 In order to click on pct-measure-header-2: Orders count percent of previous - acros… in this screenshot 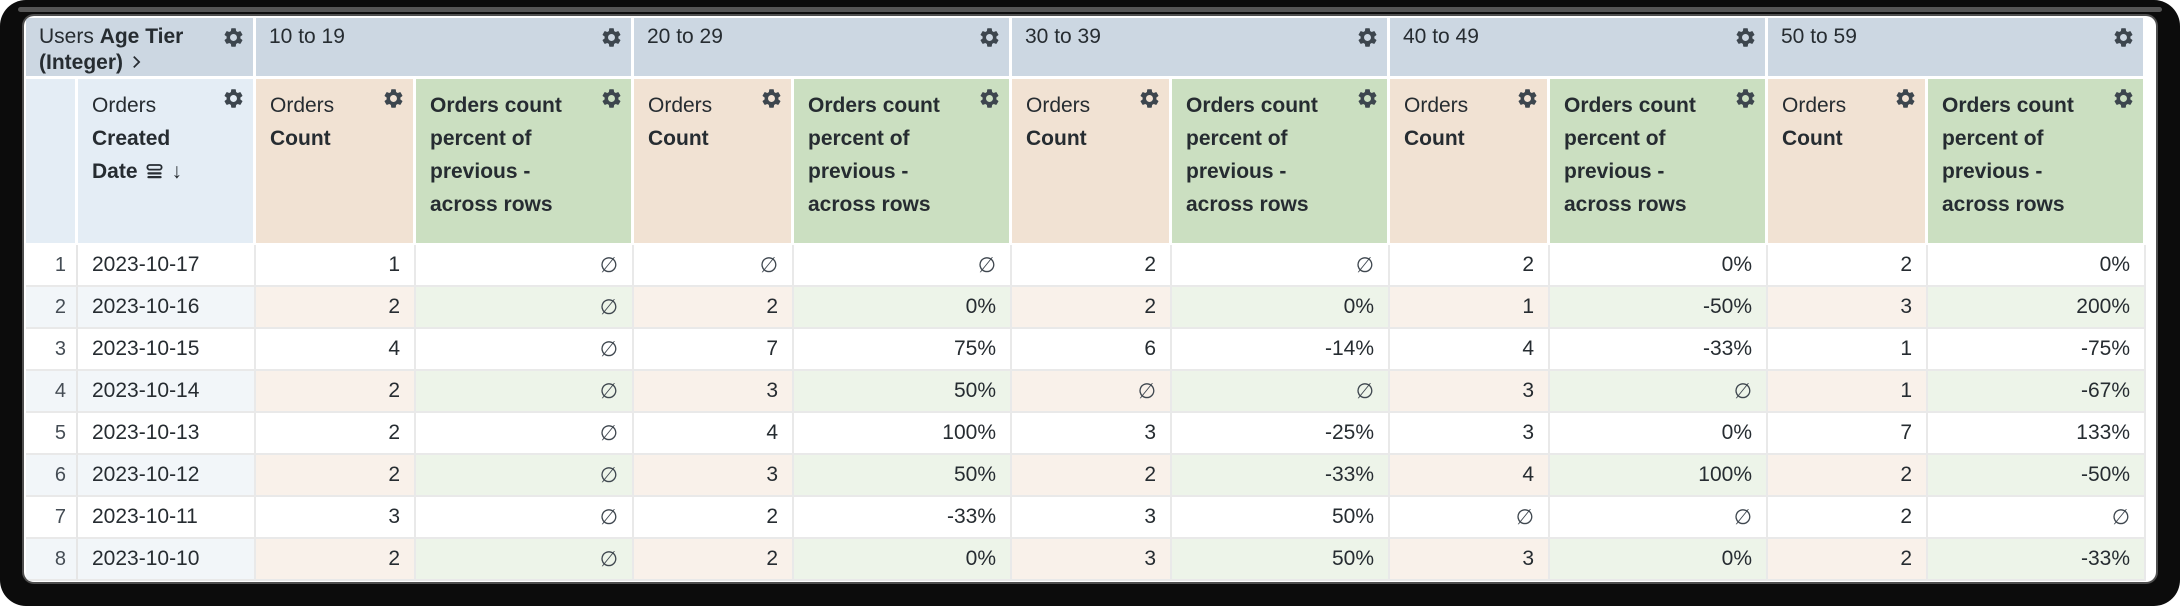, I will do `click(1281, 162)`.